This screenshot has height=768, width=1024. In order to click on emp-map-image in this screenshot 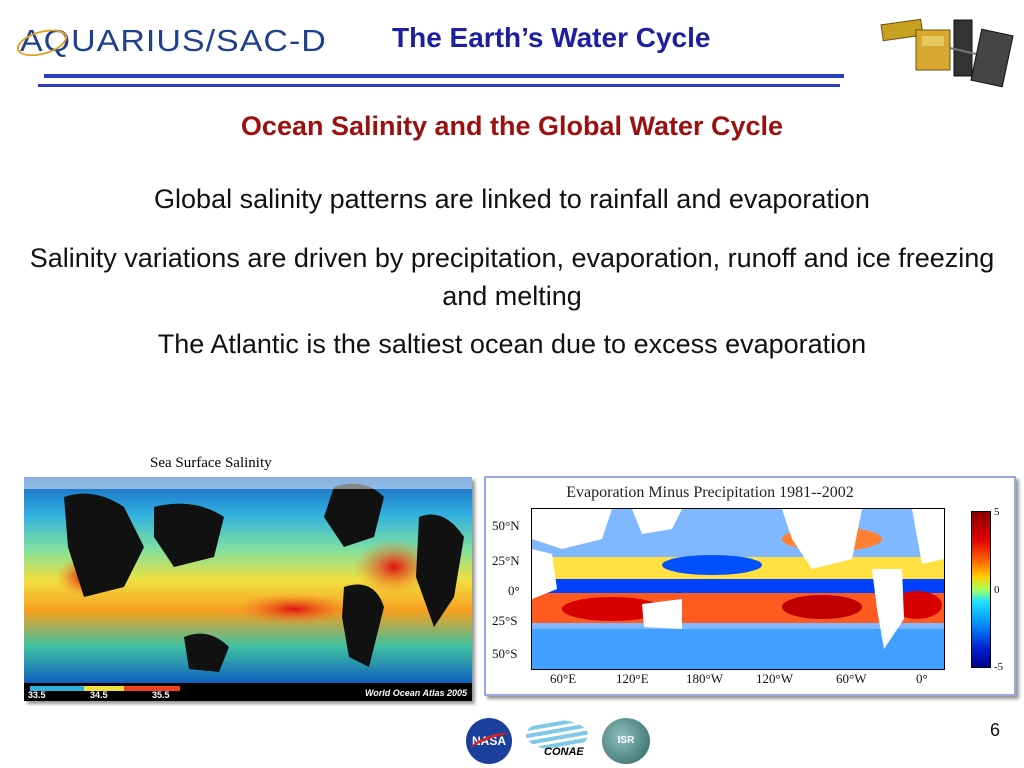, I will do `click(738, 589)`.